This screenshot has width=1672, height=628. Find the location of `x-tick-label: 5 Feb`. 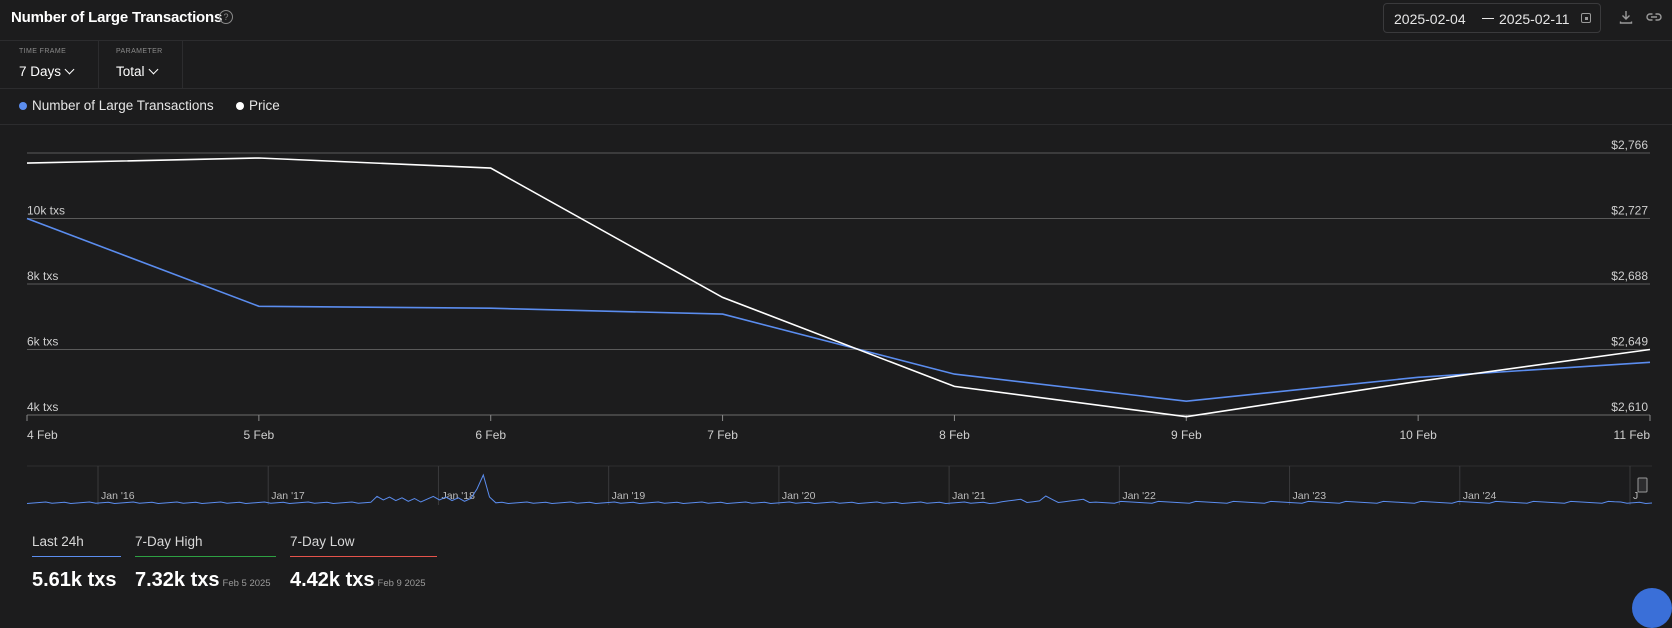

x-tick-label: 5 Feb is located at coordinates (259, 435).